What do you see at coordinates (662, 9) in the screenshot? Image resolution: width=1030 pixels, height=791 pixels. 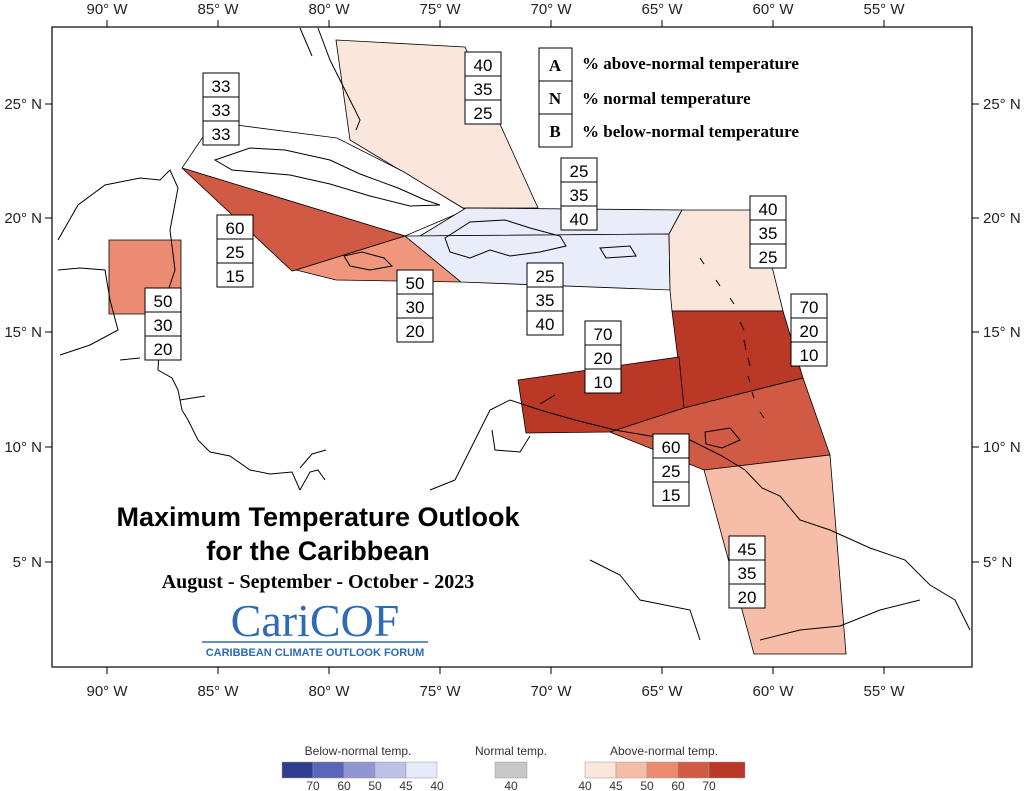 I see `lon-label-top: 65° W` at bounding box center [662, 9].